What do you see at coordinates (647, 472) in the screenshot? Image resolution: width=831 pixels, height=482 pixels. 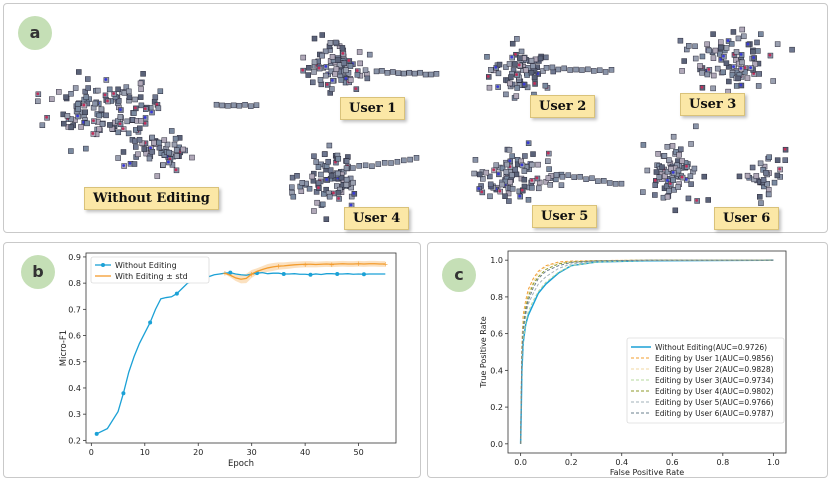 I see `x-axis-label: False Positive Rate` at bounding box center [647, 472].